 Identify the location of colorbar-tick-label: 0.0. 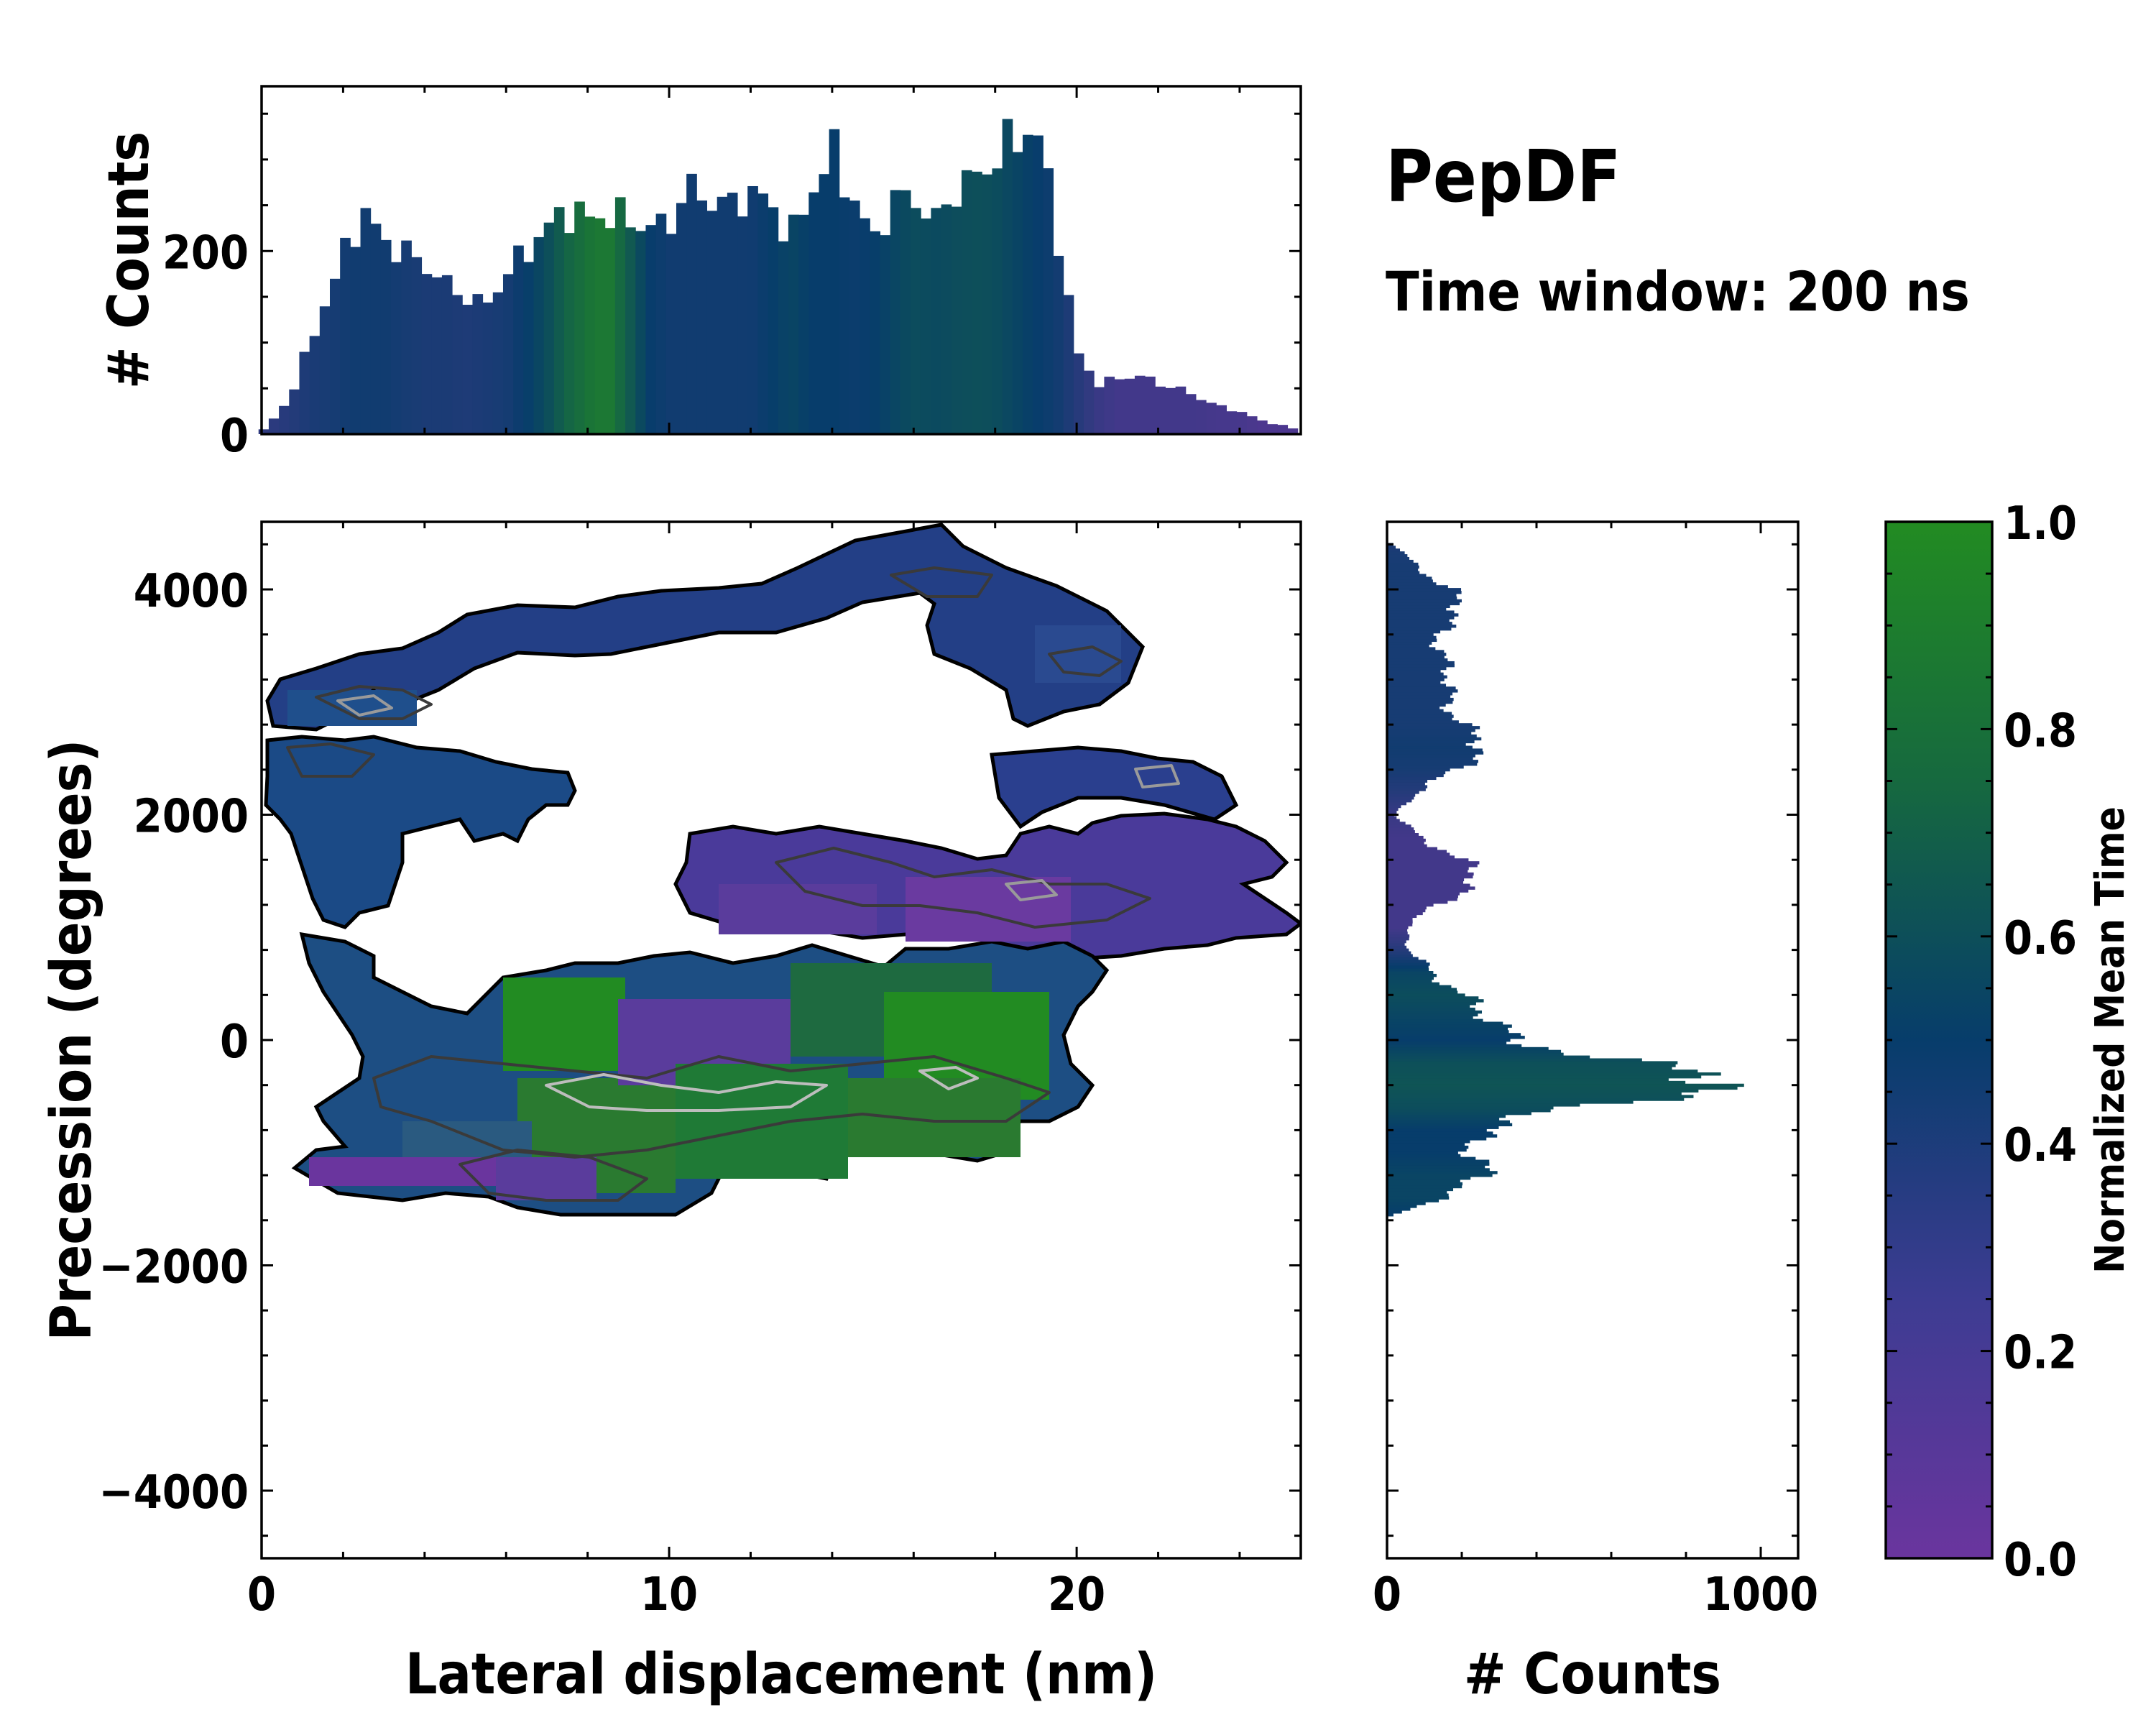
(2040, 1560).